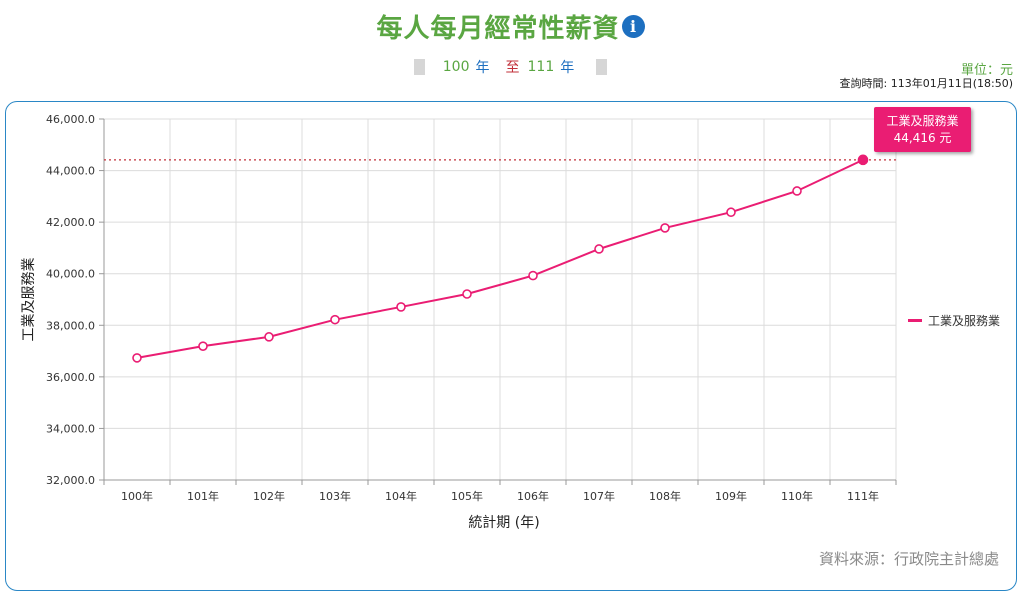 Image resolution: width=1021 pixels, height=591 pixels. What do you see at coordinates (926, 83) in the screenshot?
I see `query-time: 查詢時間: 113年01月11日(18:50)` at bounding box center [926, 83].